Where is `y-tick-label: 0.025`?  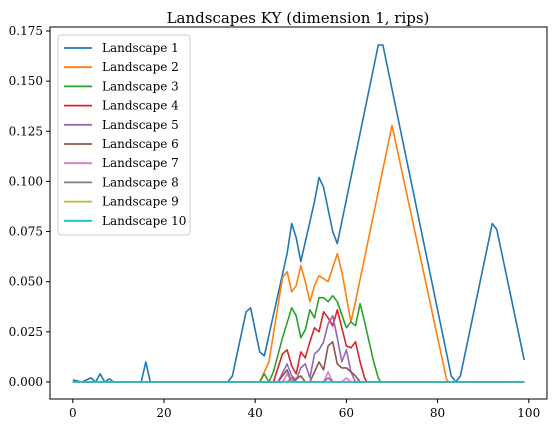 y-tick-label: 0.025 is located at coordinates (26, 332).